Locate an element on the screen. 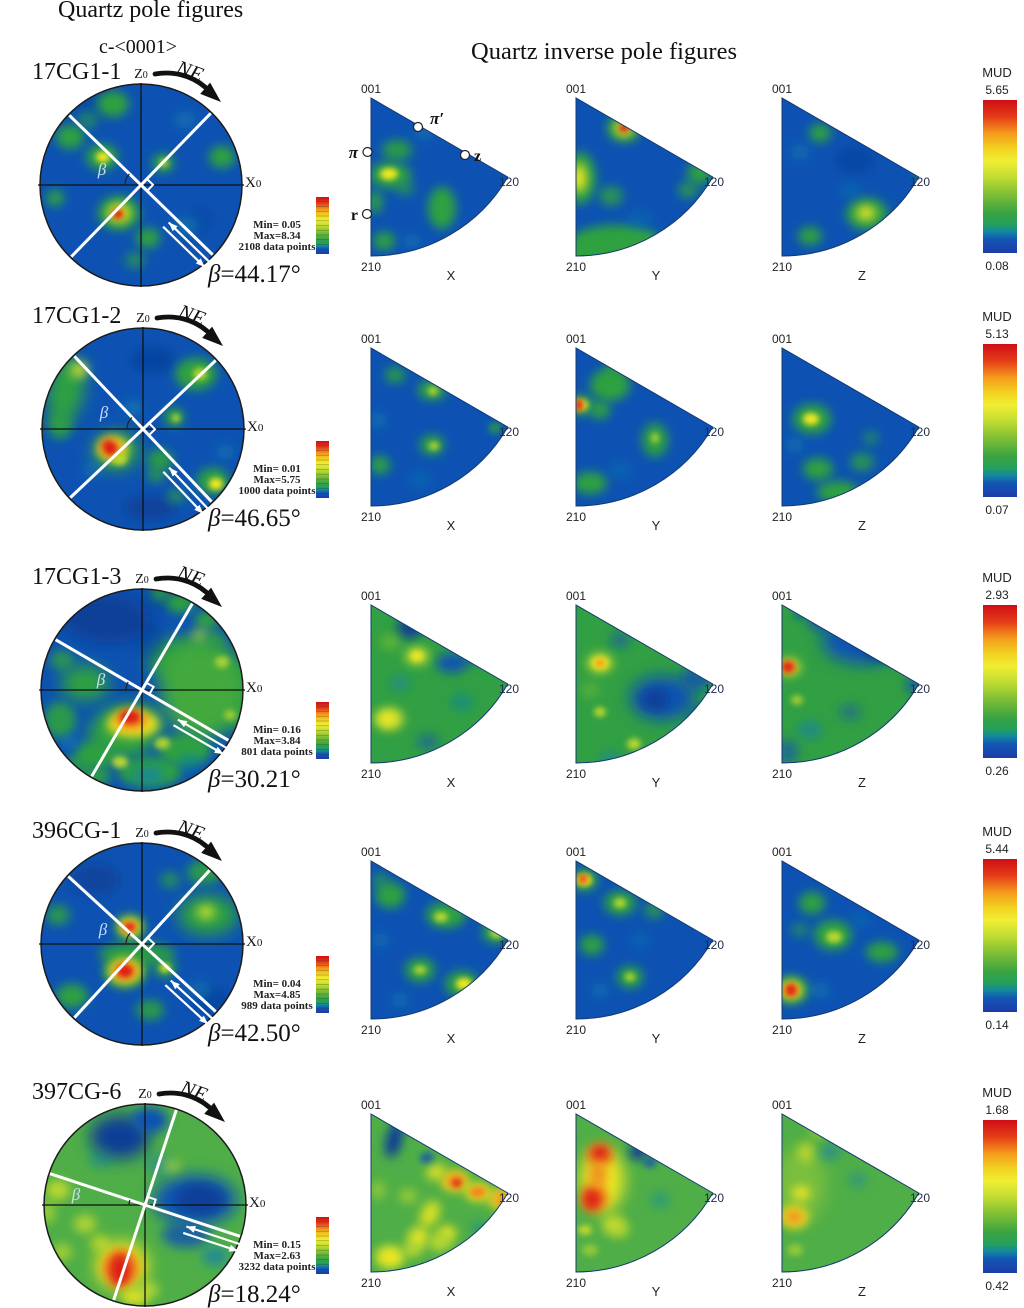 The height and width of the screenshot is (1308, 1024). svg-text: 801 data points is located at coordinates (277, 752).